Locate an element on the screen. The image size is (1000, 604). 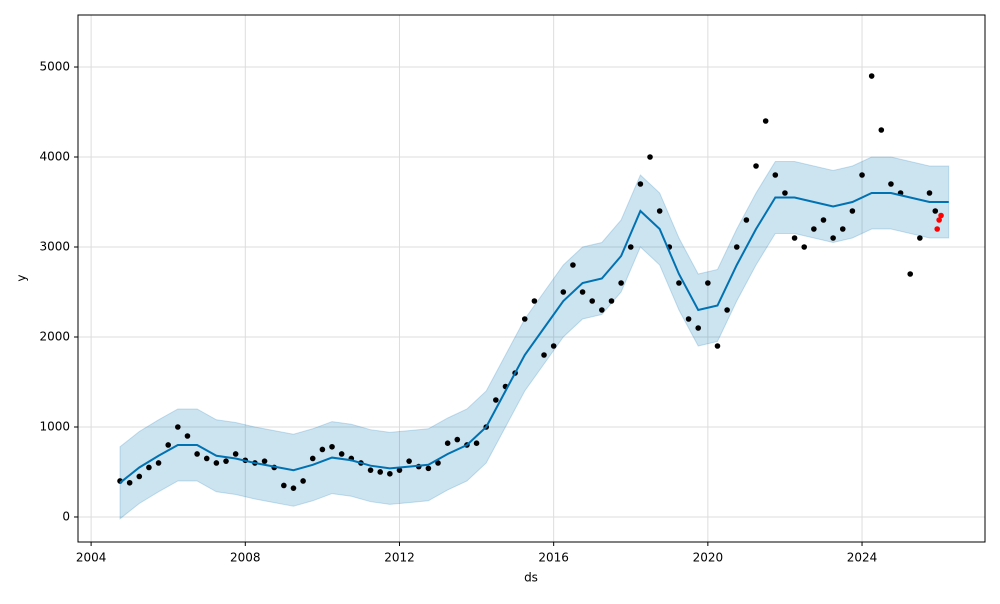
y-tick-label: 4000 is located at coordinates (54, 157).